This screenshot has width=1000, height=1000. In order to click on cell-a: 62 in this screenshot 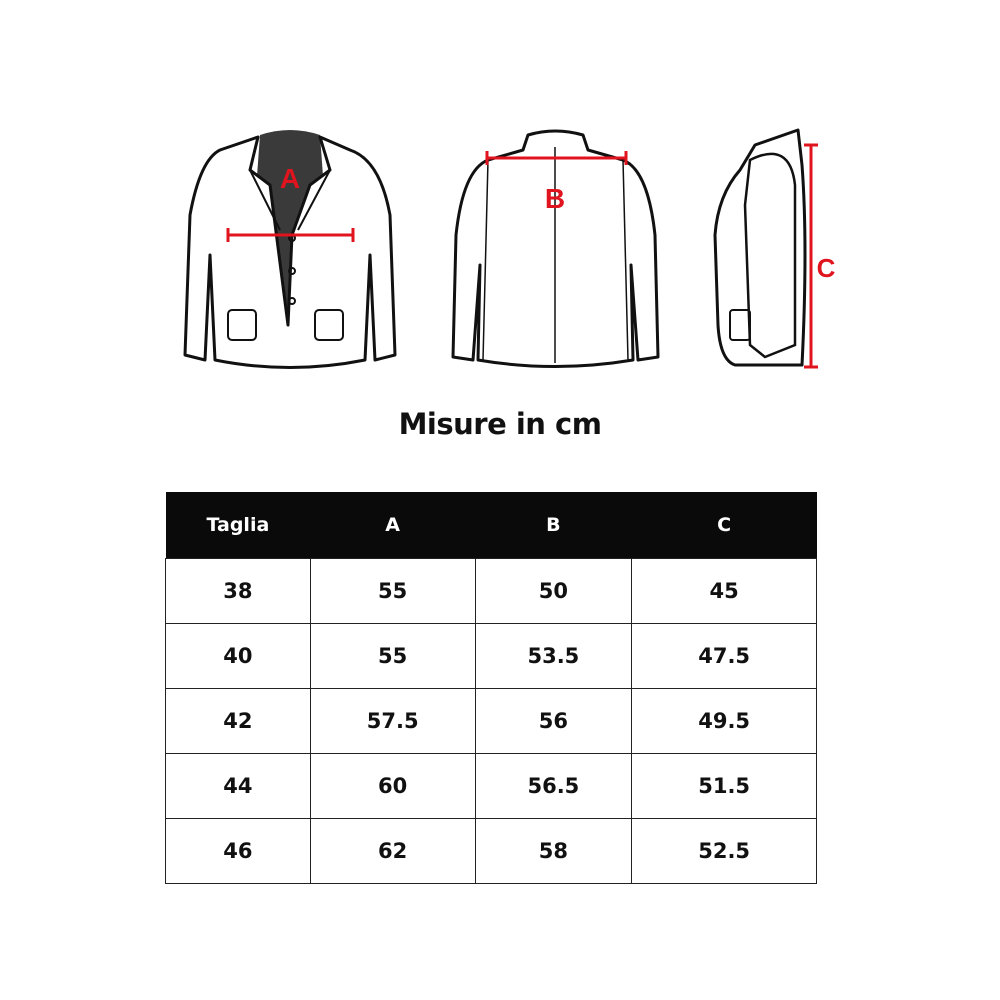, I will do `click(392, 851)`.